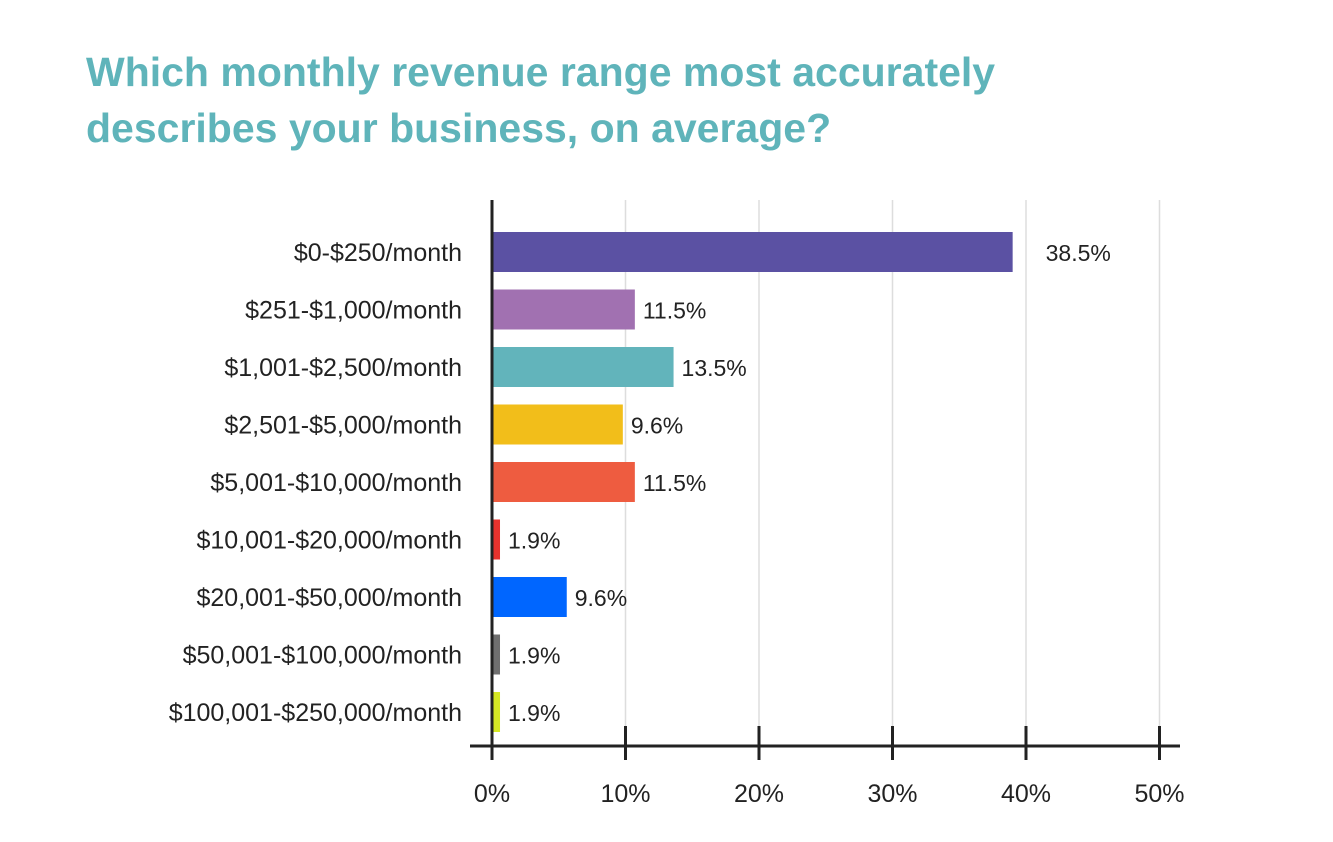  Describe the element at coordinates (315, 713) in the screenshot. I see `category-label: $100,001-$250,000/month` at that location.